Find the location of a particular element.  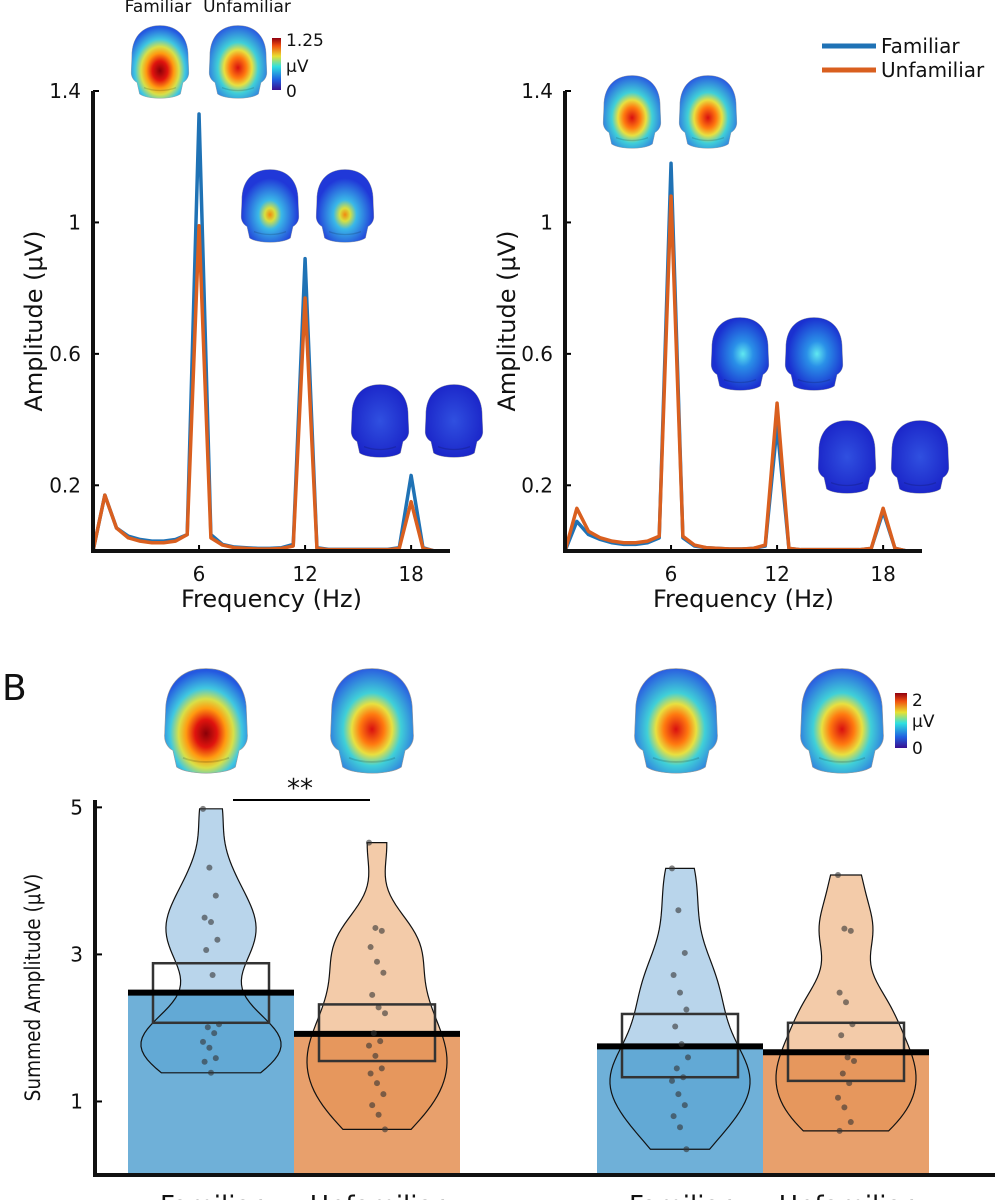

bar is located at coordinates (846, 1113).